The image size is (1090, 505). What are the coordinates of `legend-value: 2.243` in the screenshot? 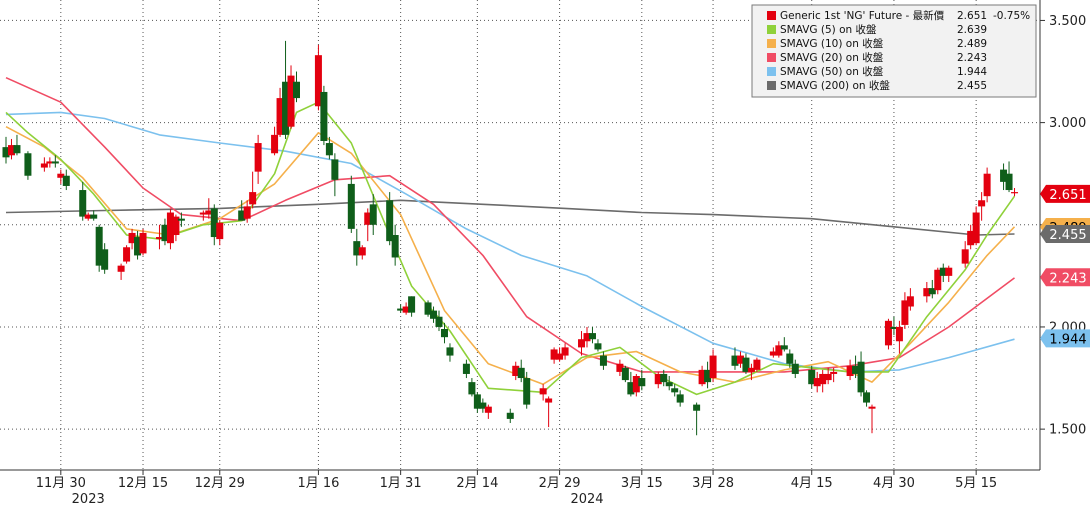 It's located at (972, 58).